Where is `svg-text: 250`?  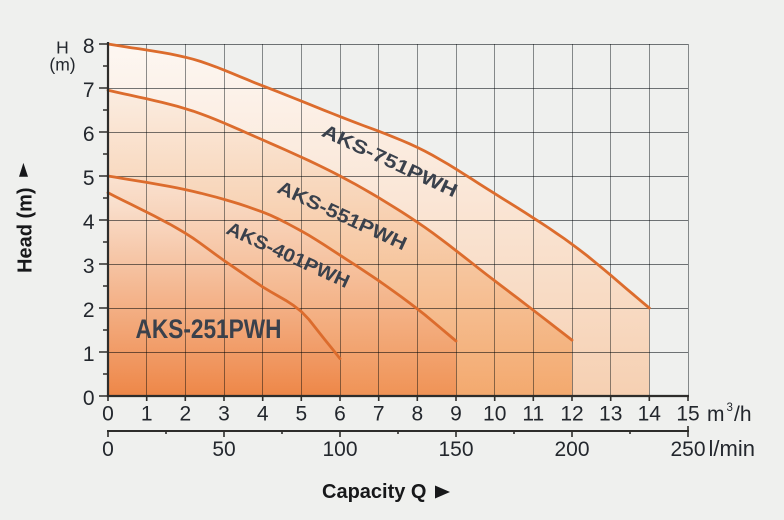
svg-text: 250 is located at coordinates (687, 449).